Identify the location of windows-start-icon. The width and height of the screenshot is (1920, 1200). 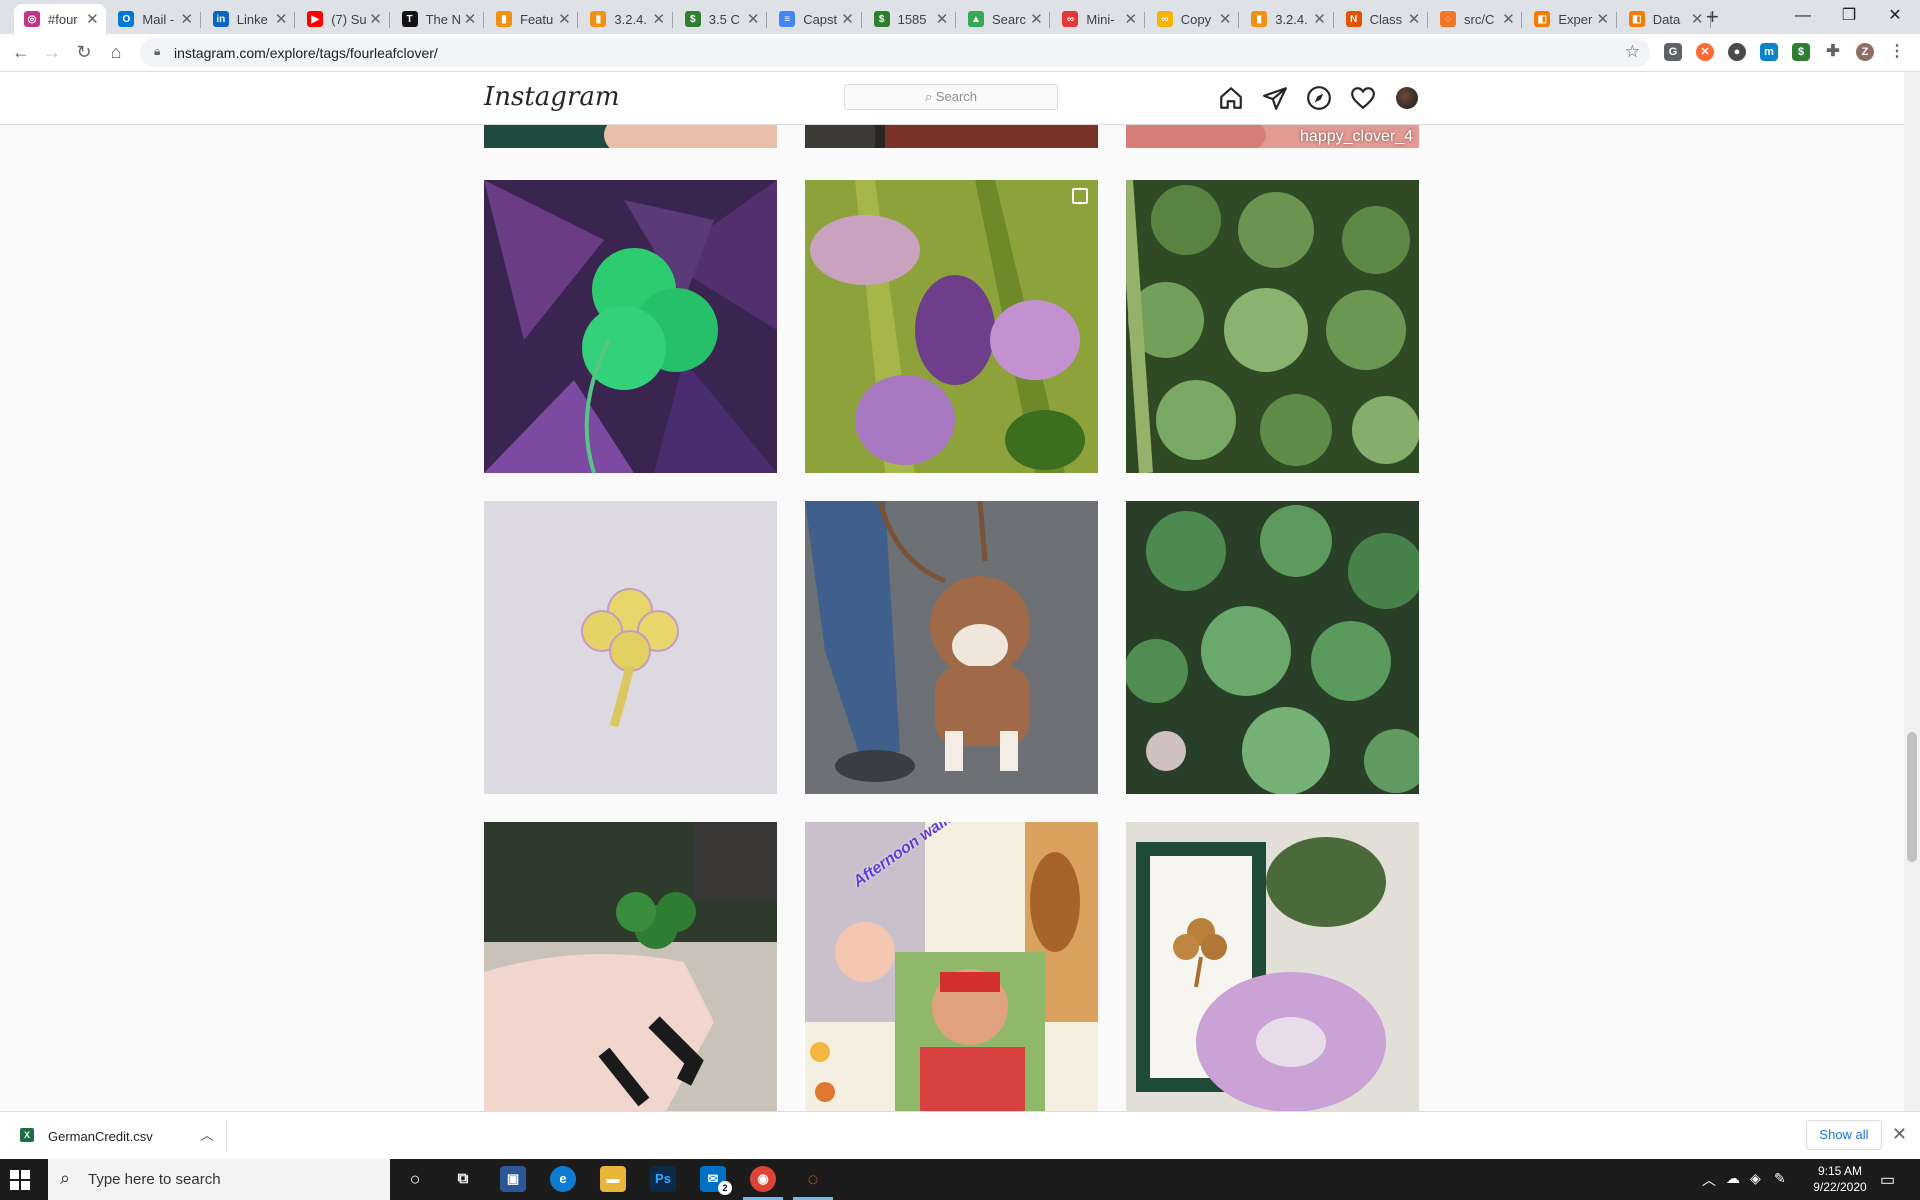
(20, 1180).